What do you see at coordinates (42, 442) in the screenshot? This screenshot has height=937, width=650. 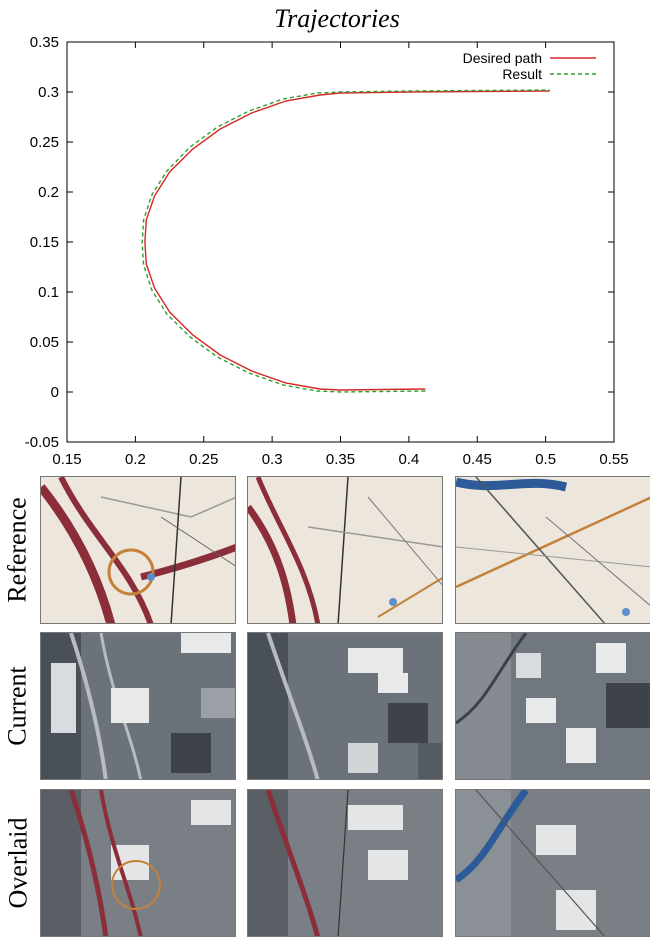 I see `y-tick-label: -0.05` at bounding box center [42, 442].